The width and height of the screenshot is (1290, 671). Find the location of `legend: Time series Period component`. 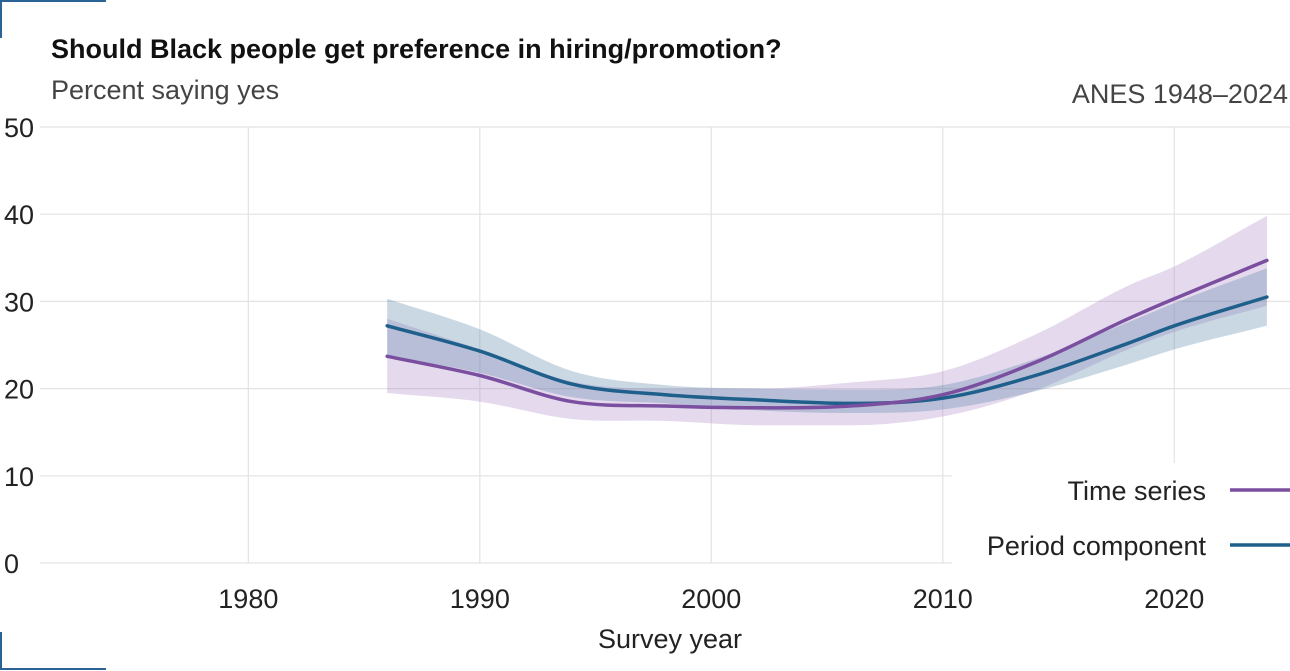

legend: Time series Period component is located at coordinates (1138, 518).